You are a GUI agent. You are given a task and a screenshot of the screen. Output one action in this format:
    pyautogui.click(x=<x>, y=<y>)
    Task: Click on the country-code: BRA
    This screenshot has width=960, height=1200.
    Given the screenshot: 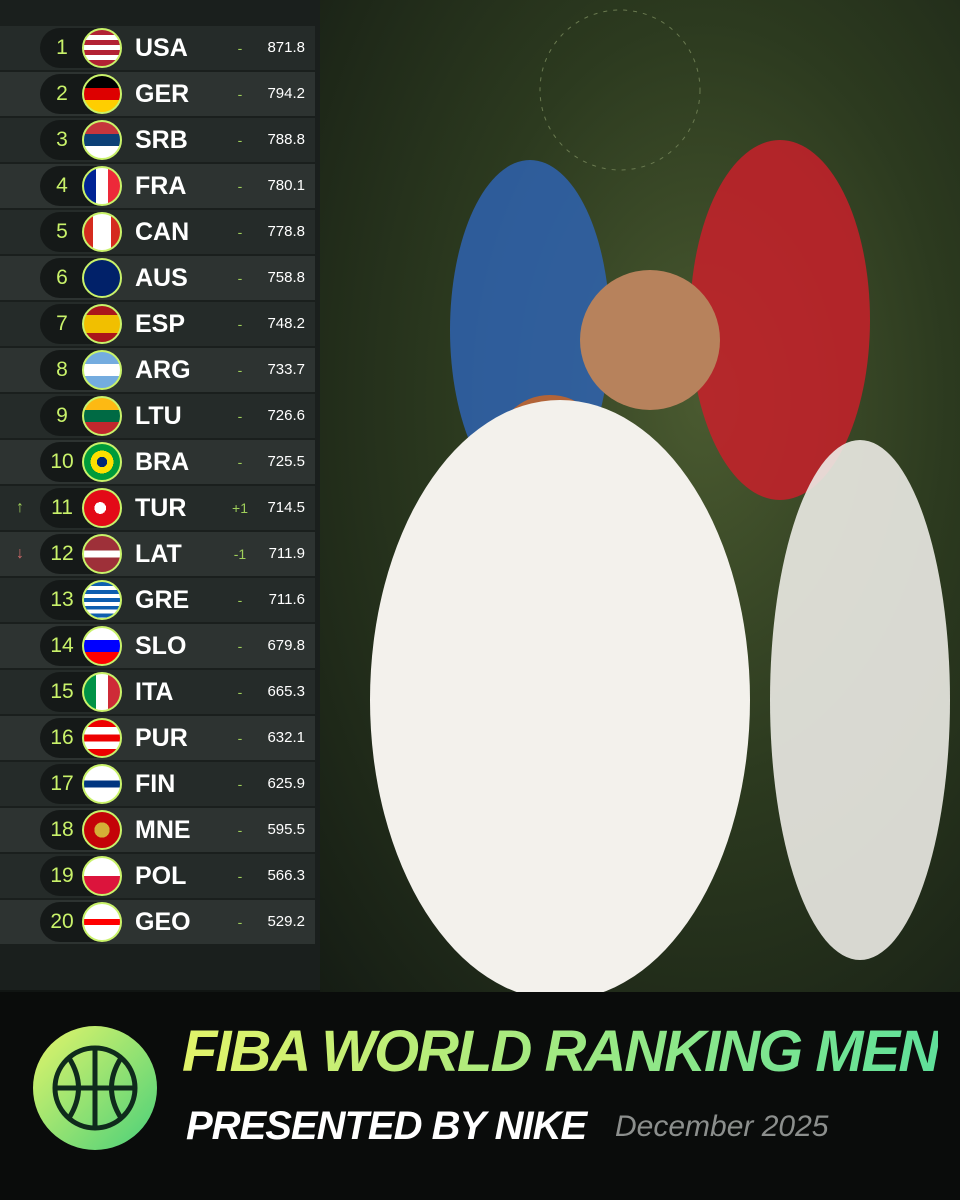 What is the action you would take?
    pyautogui.click(x=162, y=462)
    